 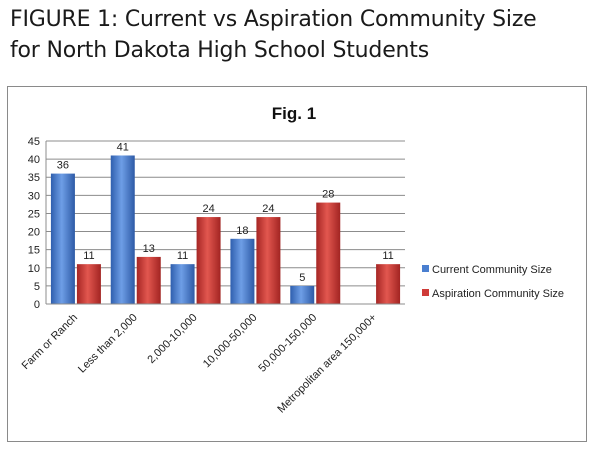 What do you see at coordinates (172, 339) in the screenshot?
I see `x-category-label: 2,000-10,000` at bounding box center [172, 339].